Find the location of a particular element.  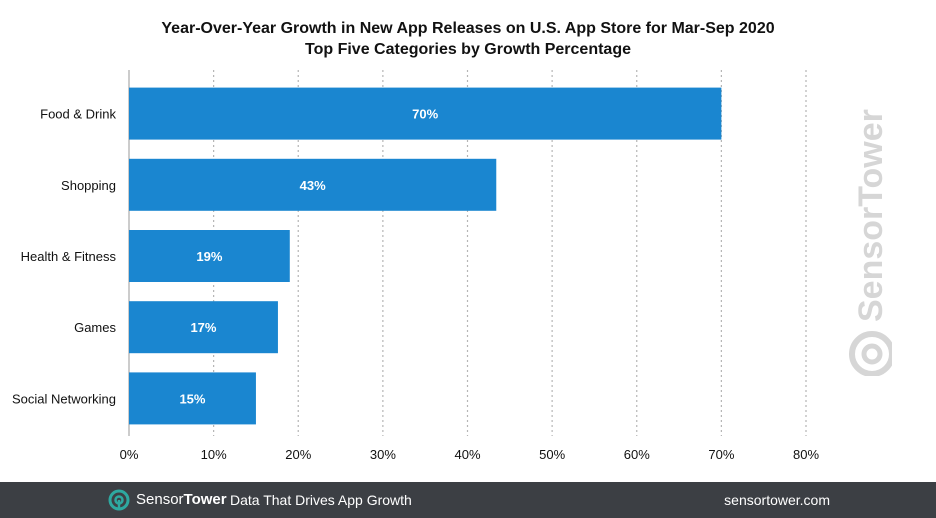

footer-tagline: Data That Drives App Growth is located at coordinates (321, 500).